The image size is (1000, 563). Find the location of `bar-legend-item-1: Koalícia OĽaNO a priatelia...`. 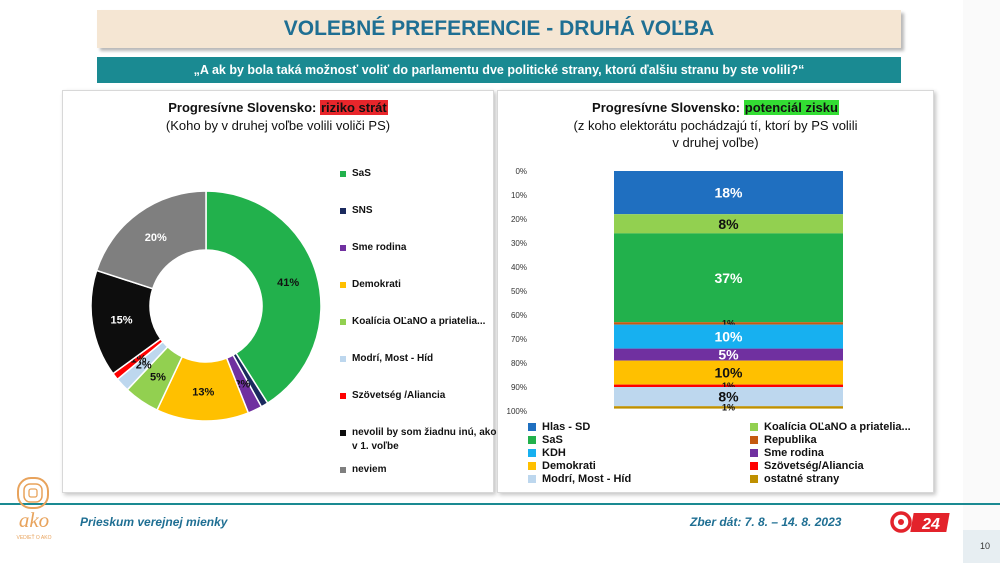

bar-legend-item-1: Koalícia OĽaNO a priatelia... is located at coordinates (830, 427).